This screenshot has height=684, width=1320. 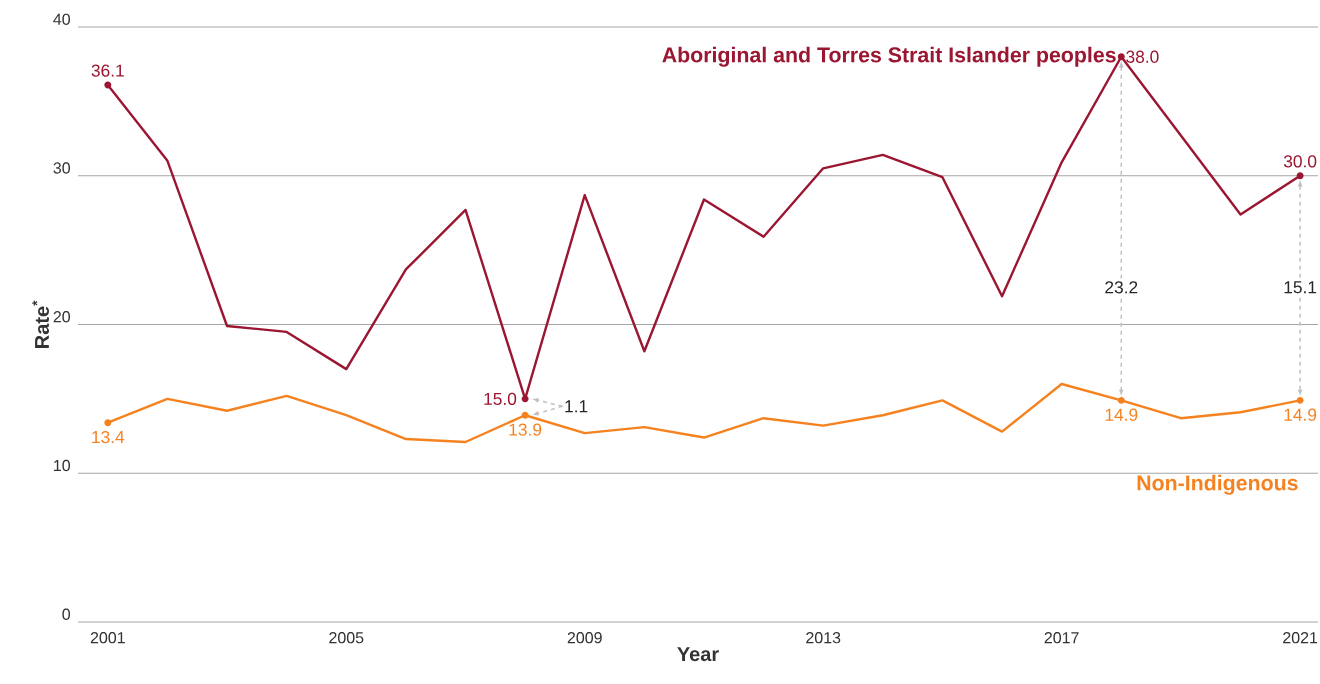 What do you see at coordinates (525, 429) in the screenshot?
I see `data-label: 13.9` at bounding box center [525, 429].